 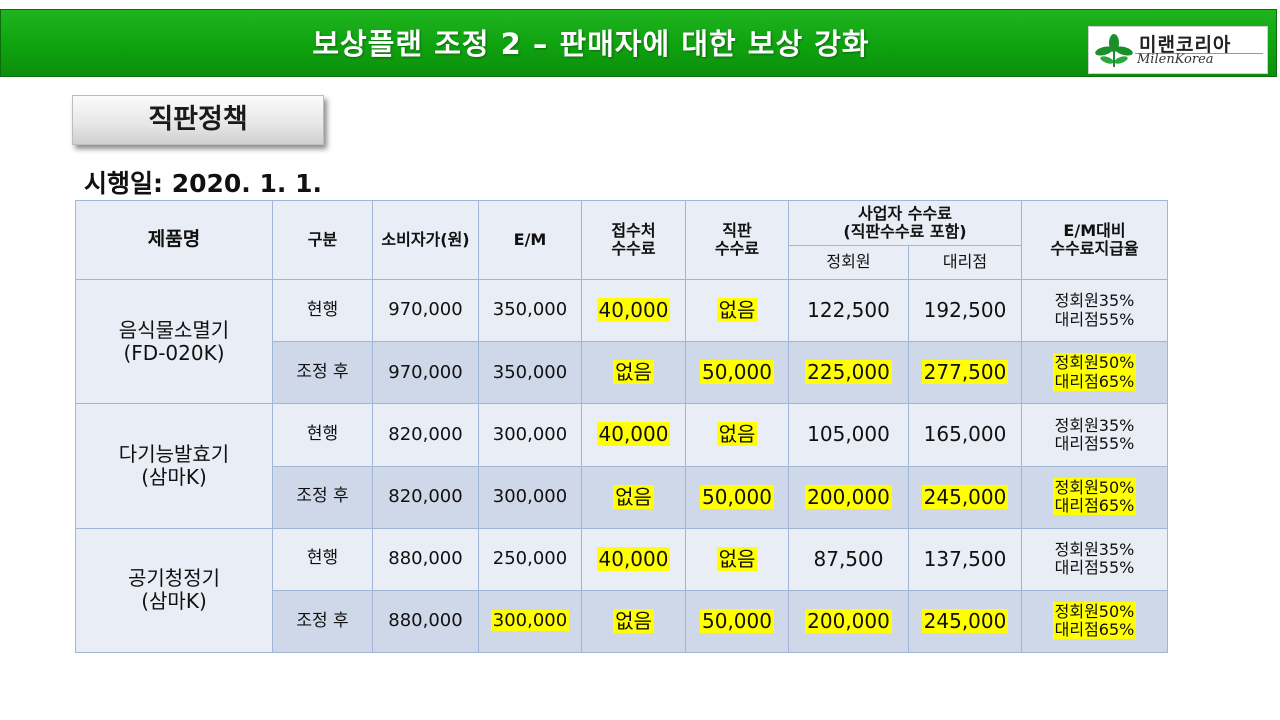 What do you see at coordinates (1175, 59) in the screenshot?
I see `logo-english-text: MilenKorea` at bounding box center [1175, 59].